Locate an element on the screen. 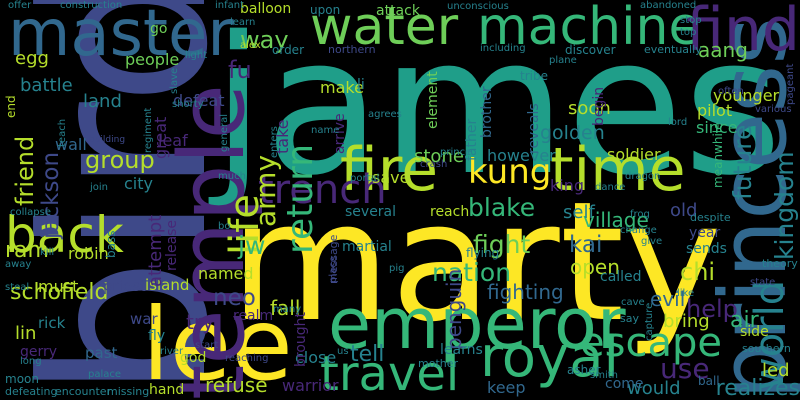  word-would: would is located at coordinates (654, 388).